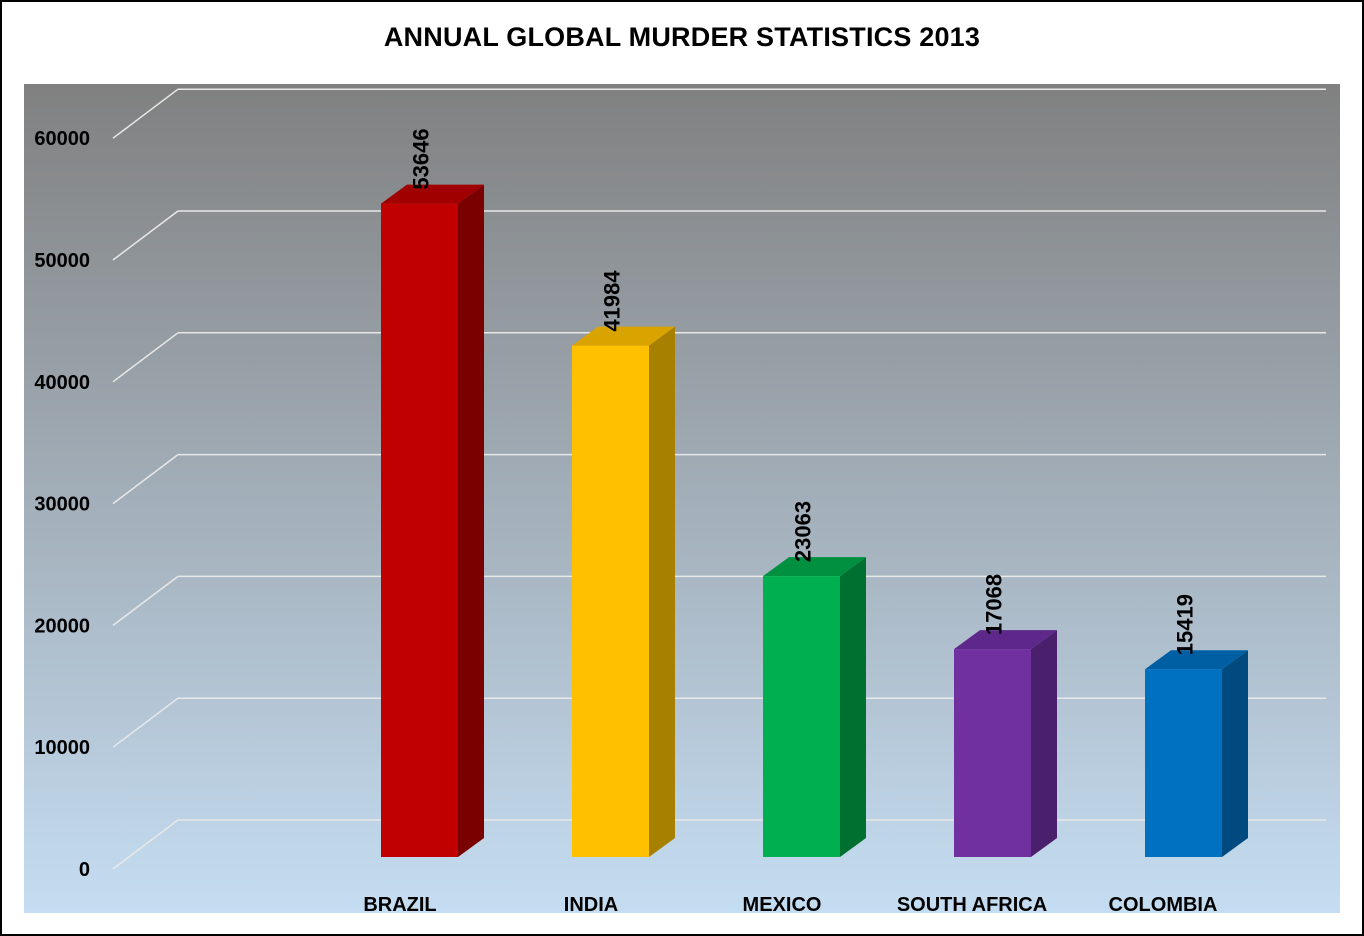 The width and height of the screenshot is (1364, 936). What do you see at coordinates (972, 905) in the screenshot?
I see `x-category-label: SOUTH AFRICA` at bounding box center [972, 905].